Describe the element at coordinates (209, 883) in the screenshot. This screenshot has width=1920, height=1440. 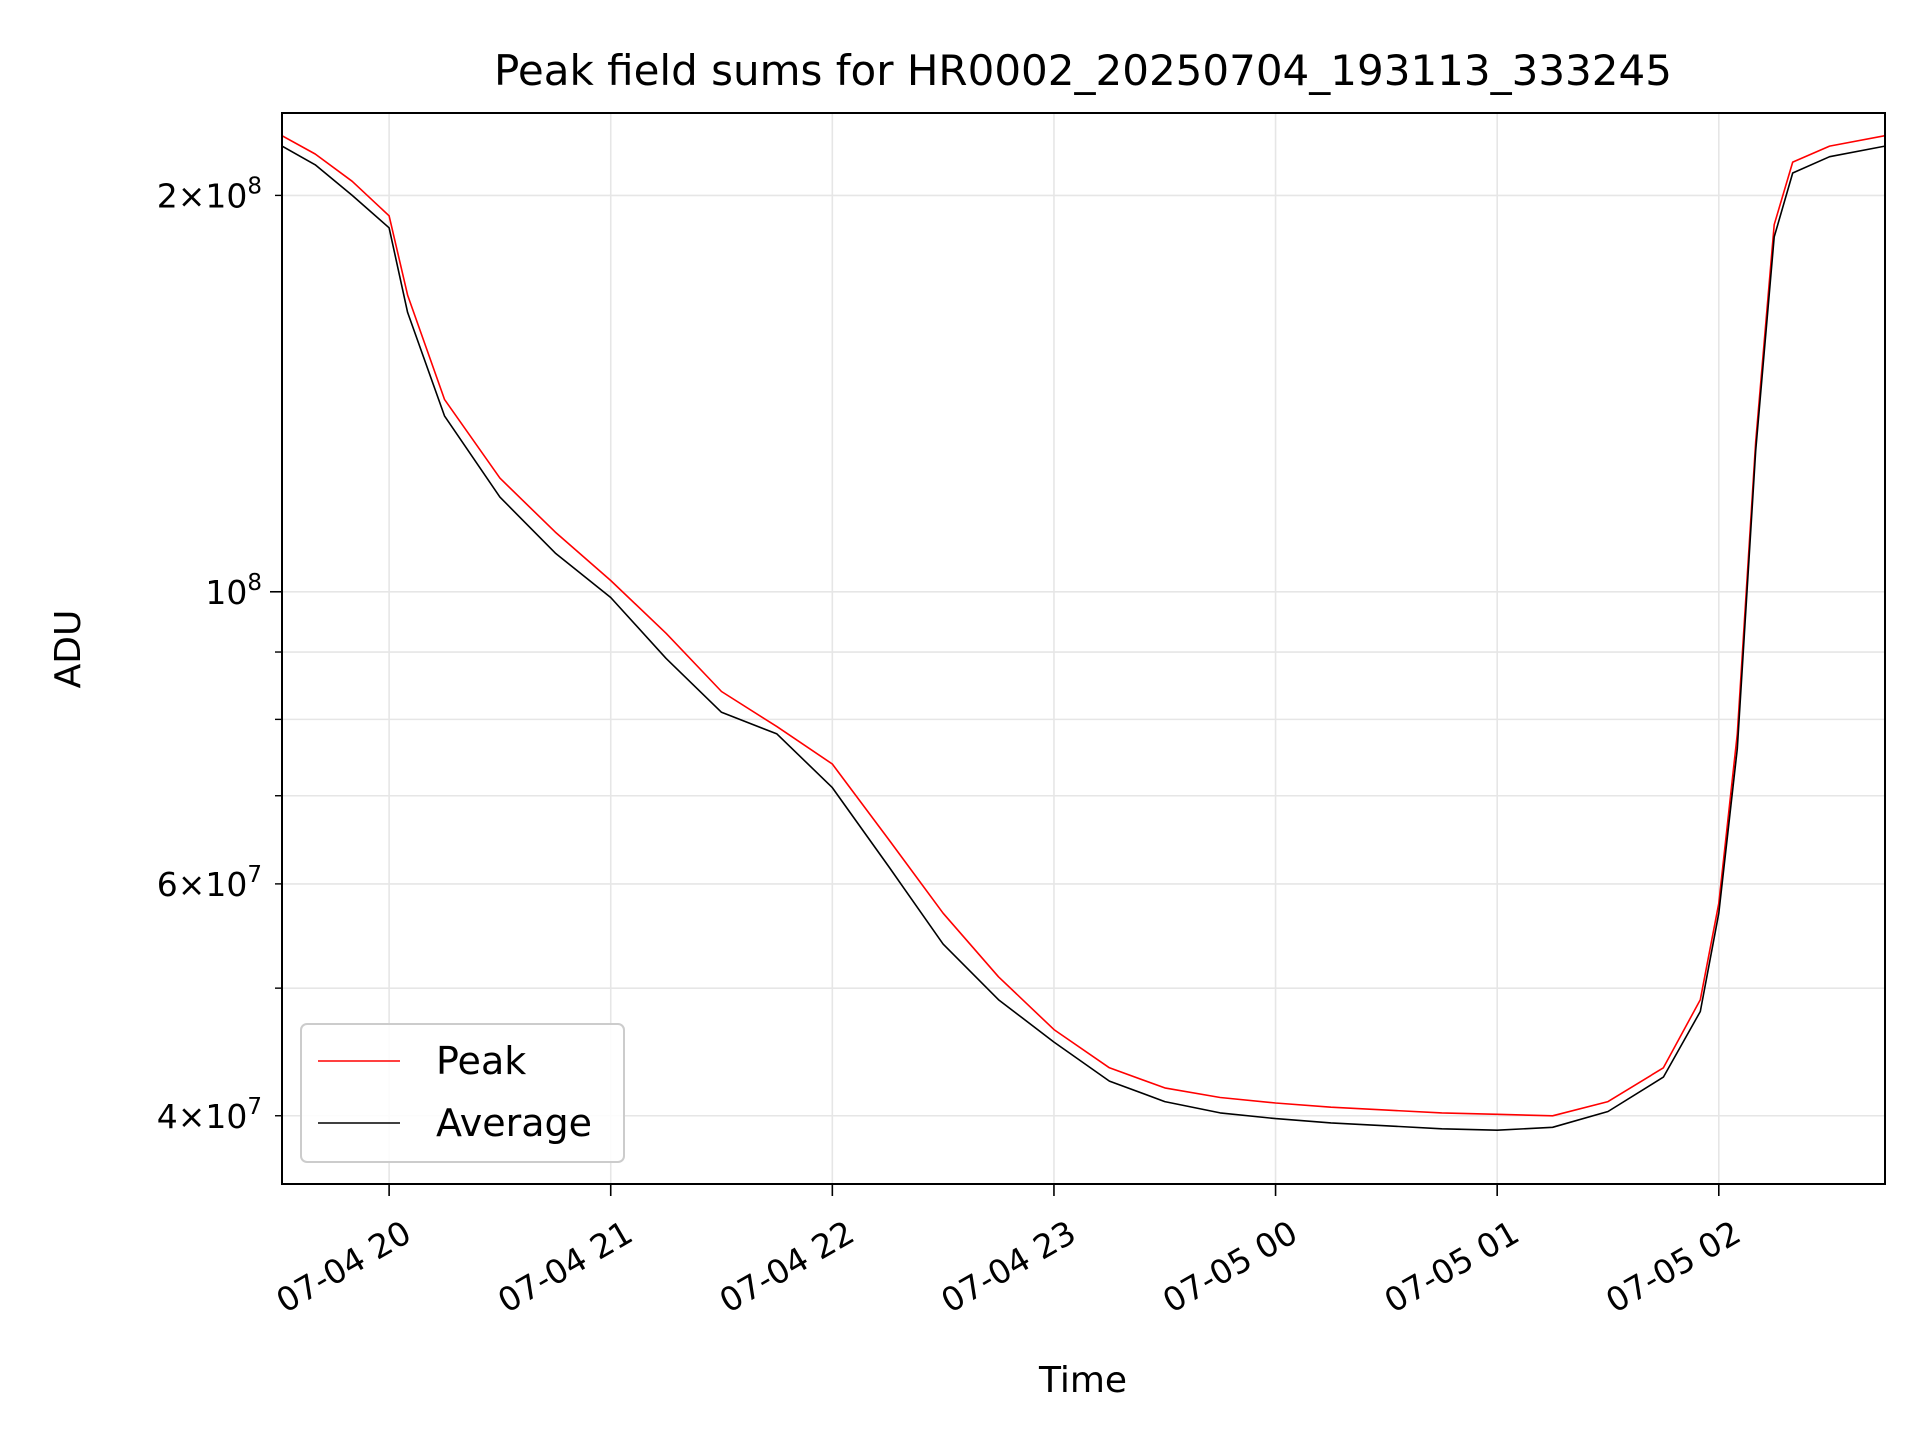
I see `y-tick-label: 6×107` at that location.